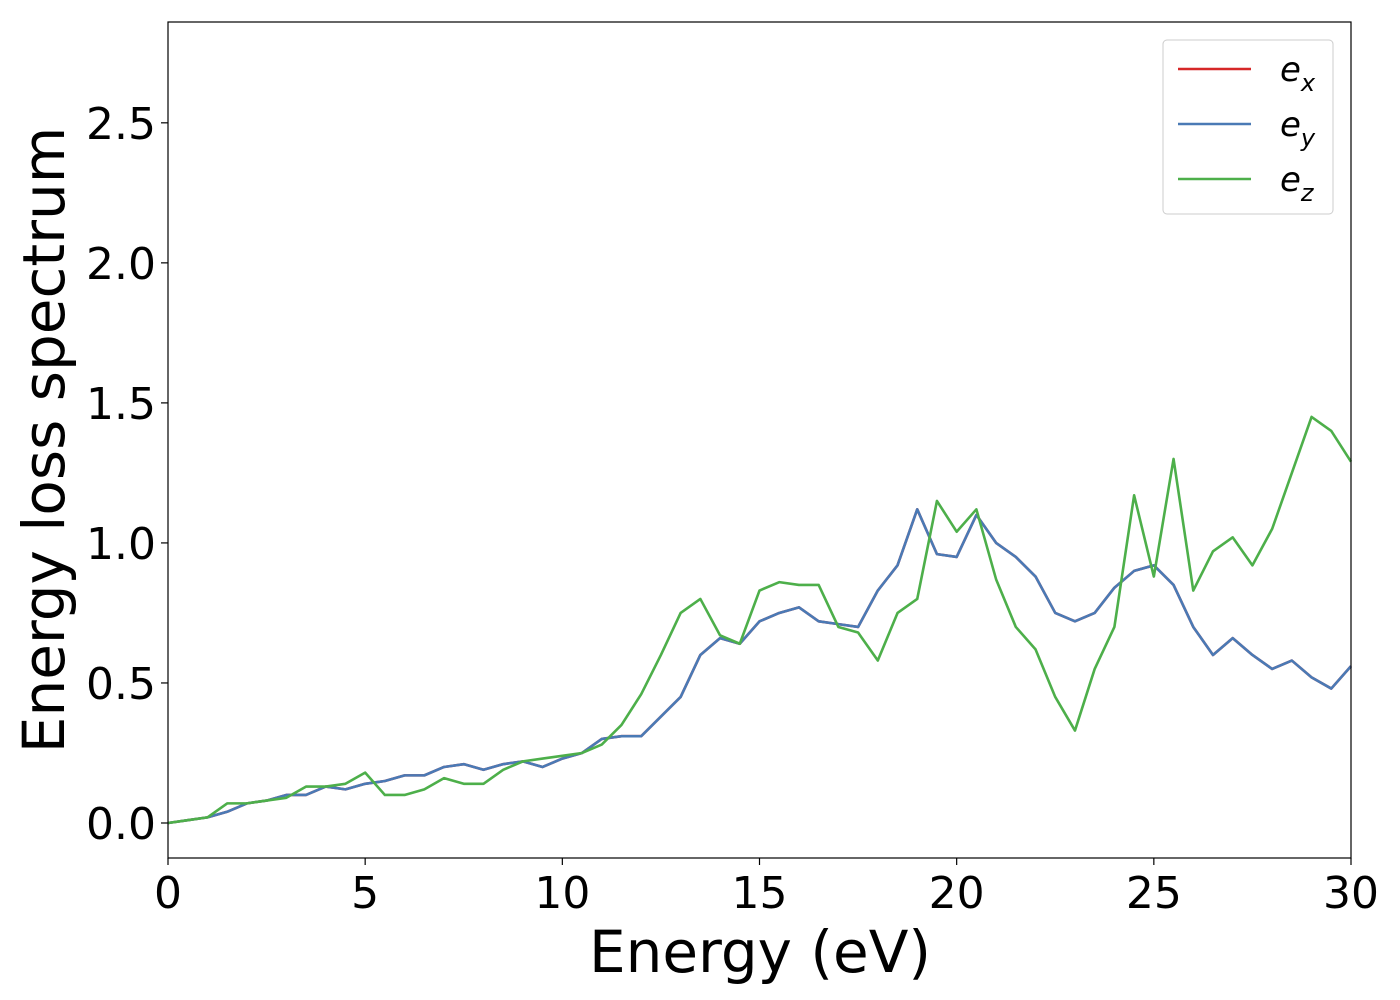 Image resolution: width=1400 pixels, height=1000 pixels. Describe the element at coordinates (365, 893) in the screenshot. I see `x-tick-label: 5` at that location.